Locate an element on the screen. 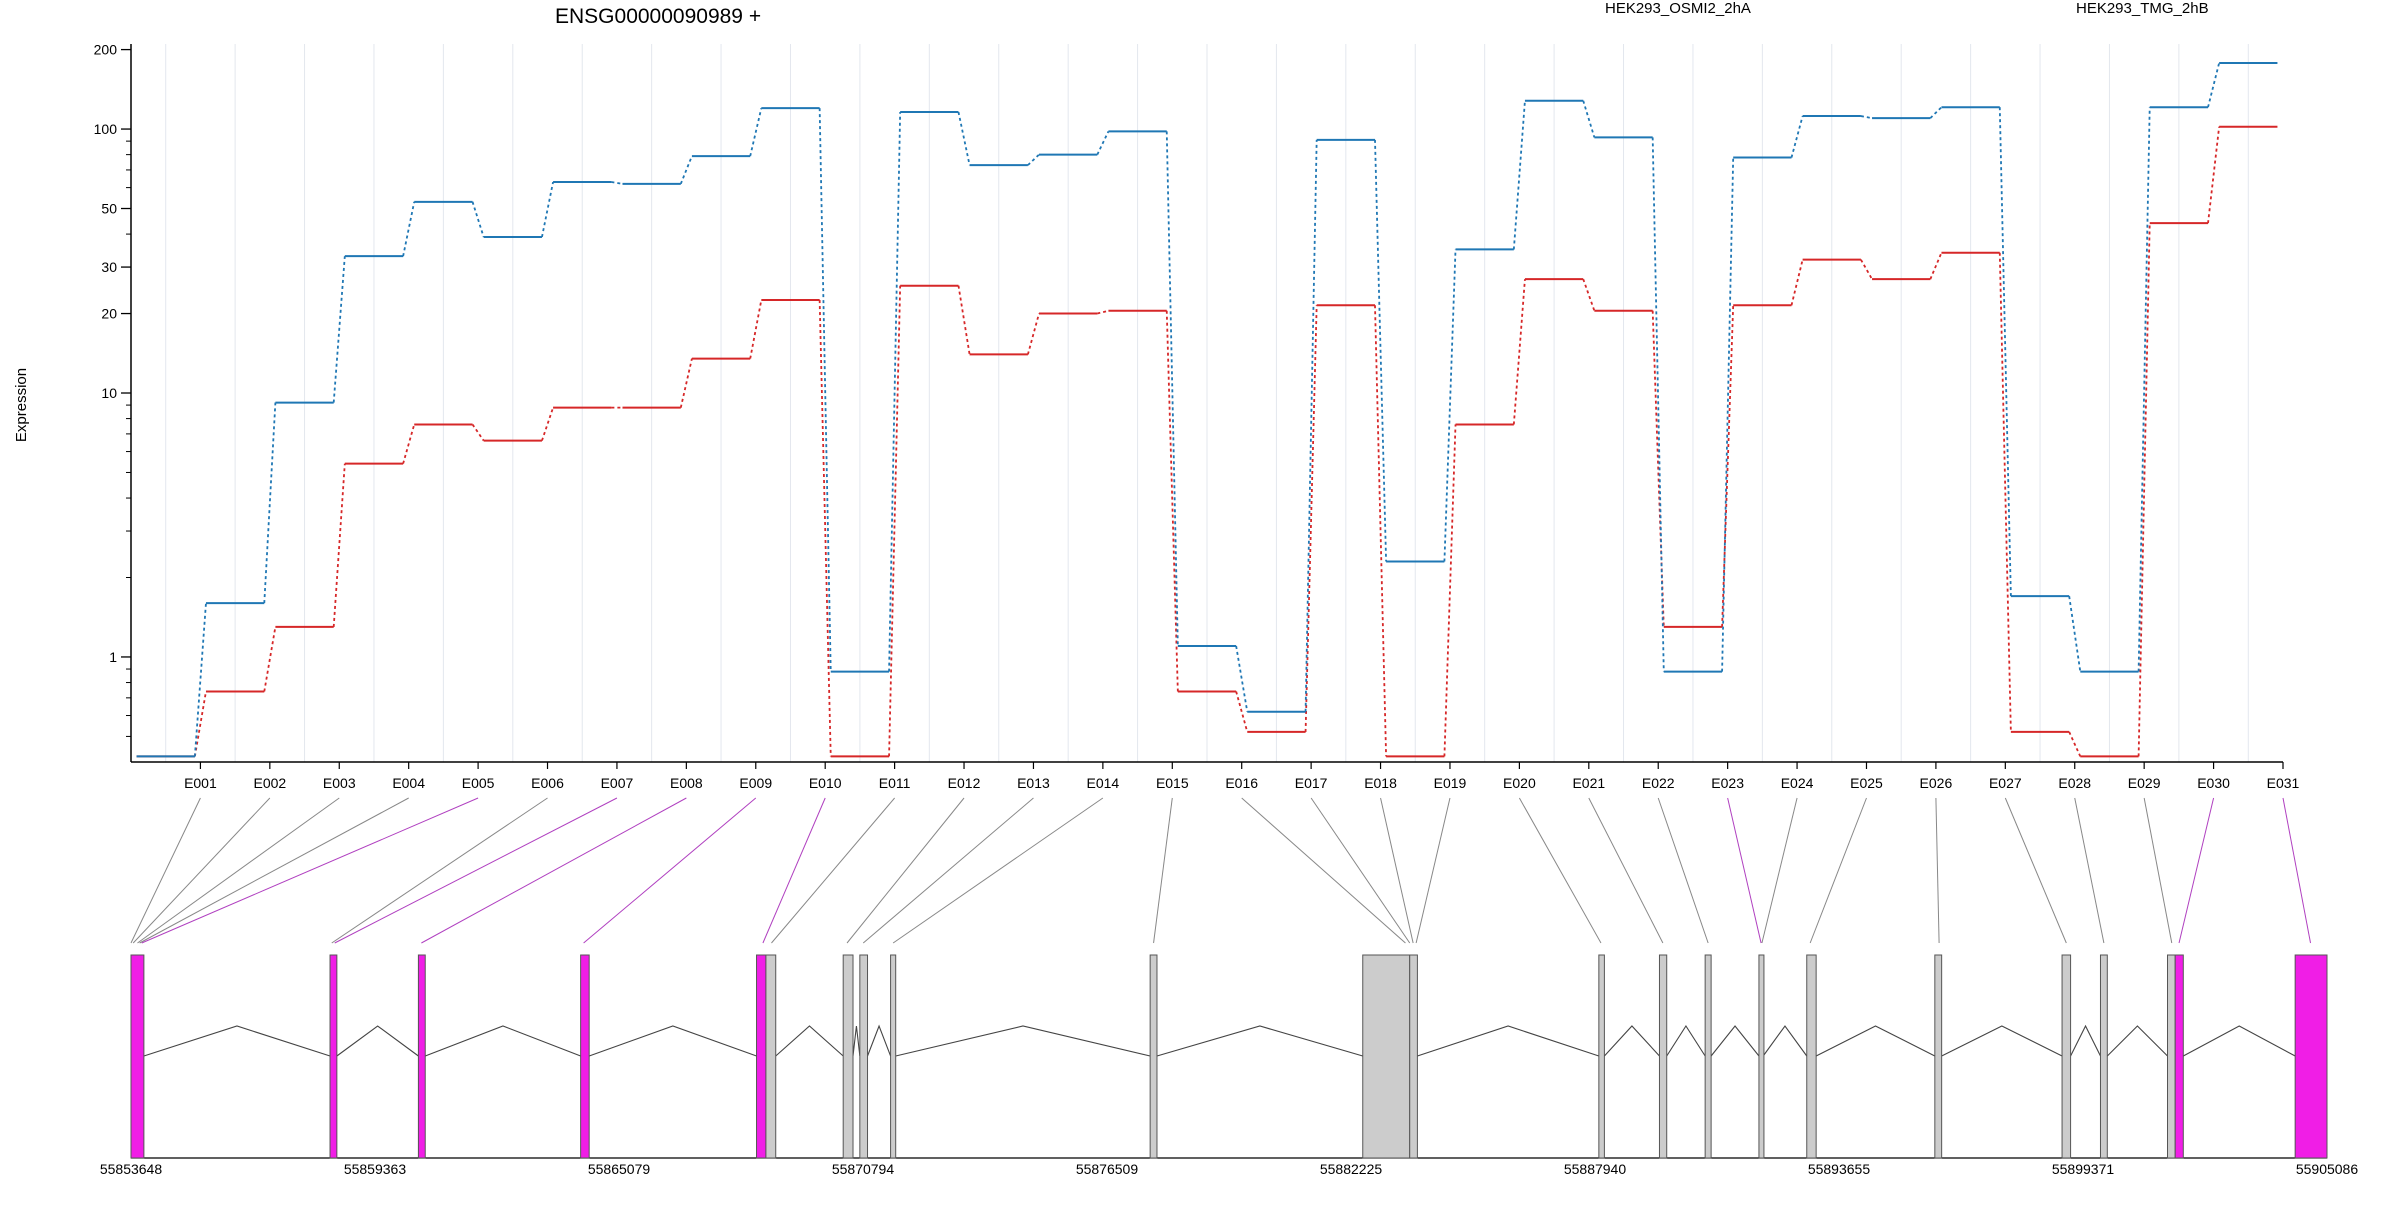  coordinate-label: 55876509 is located at coordinates (1107, 1169).